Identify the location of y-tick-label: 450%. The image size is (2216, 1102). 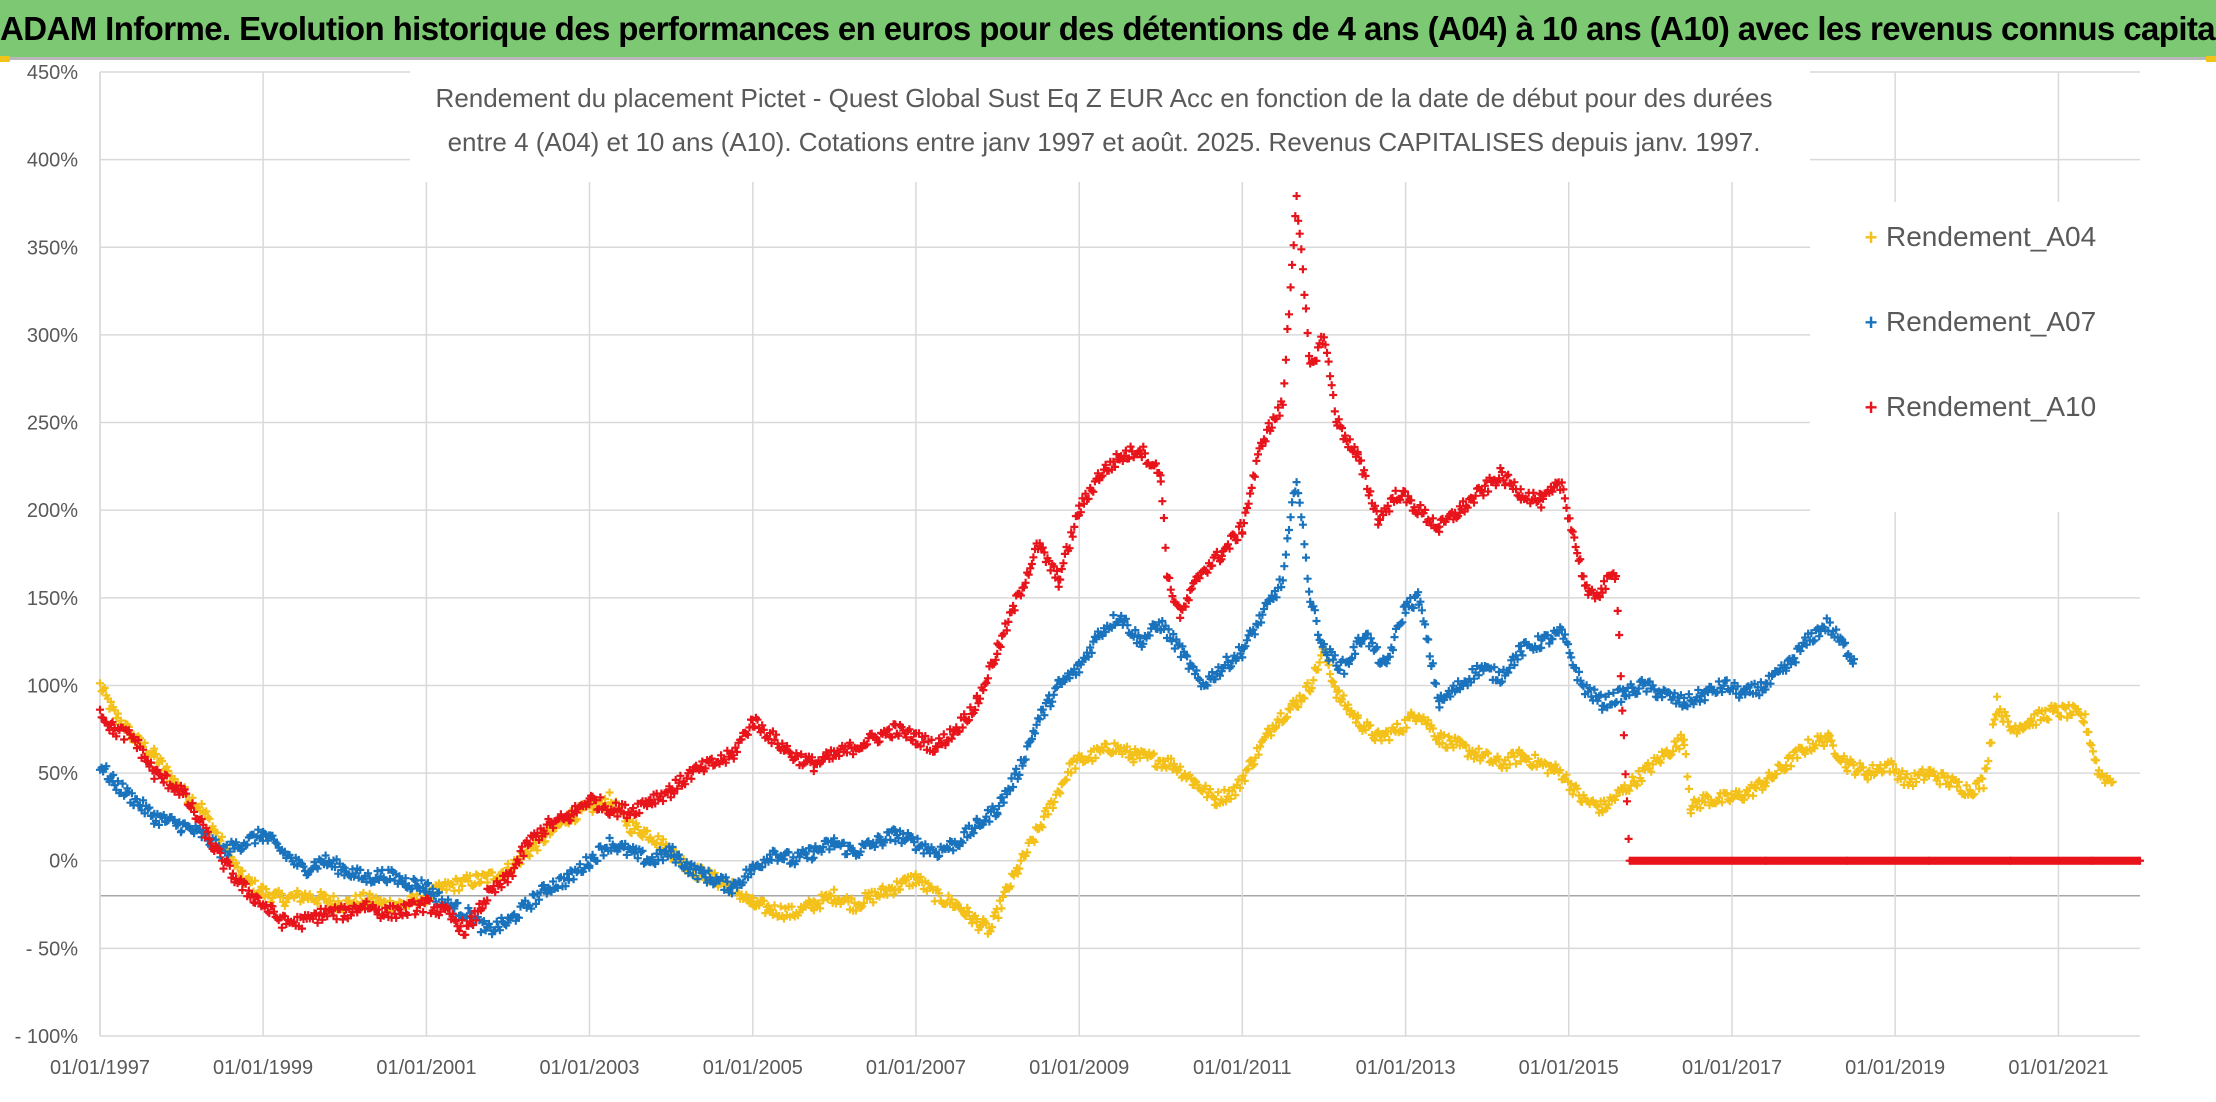
(52, 73).